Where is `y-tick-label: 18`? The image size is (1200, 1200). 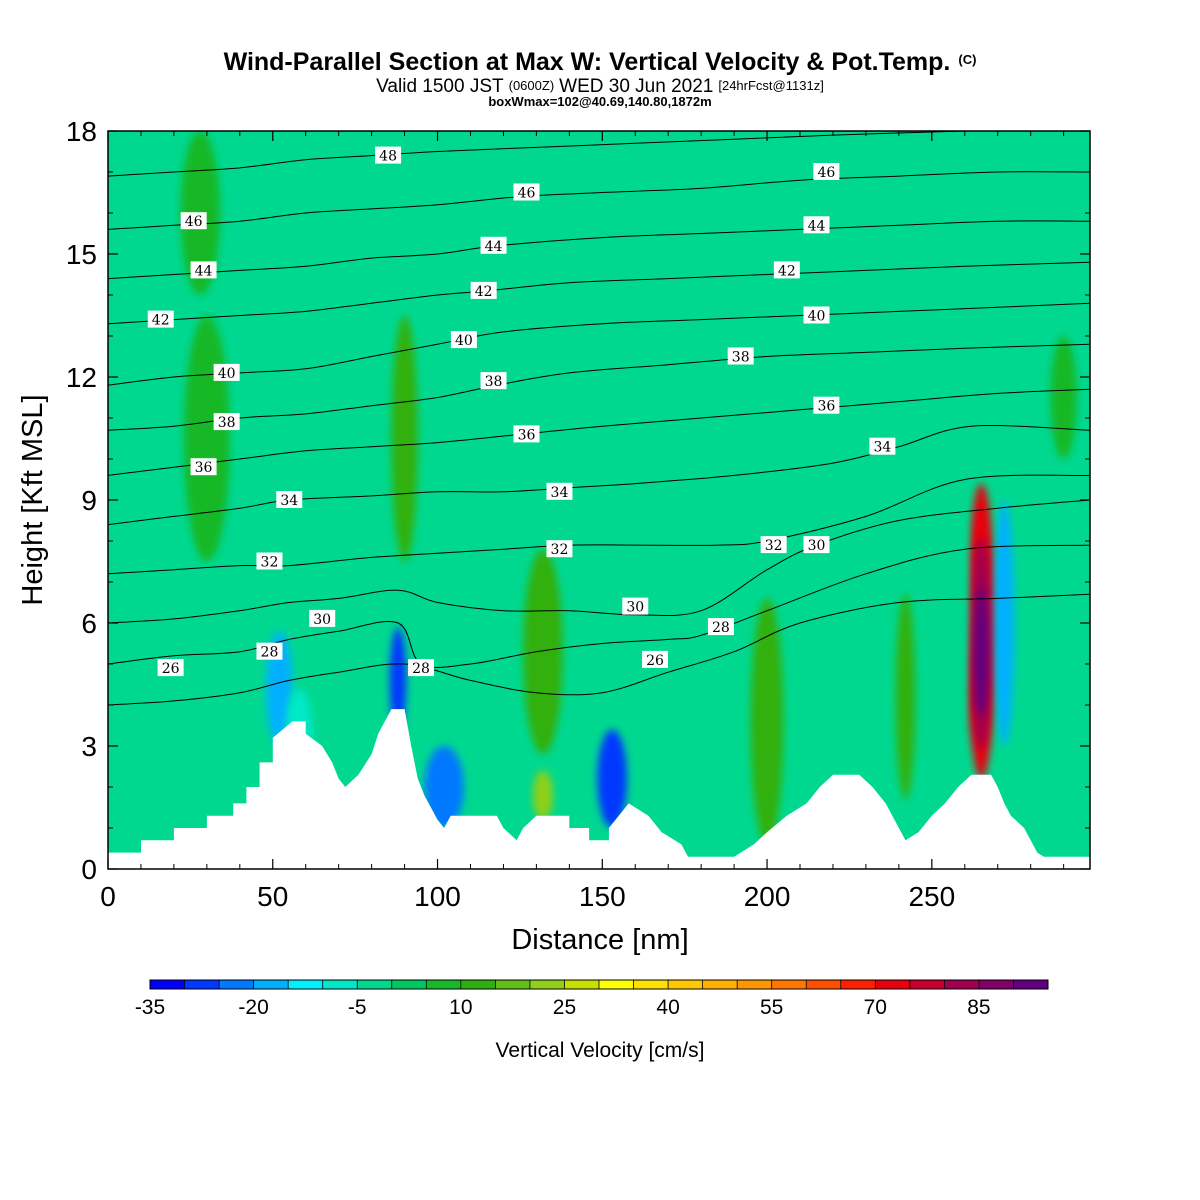 y-tick-label: 18 is located at coordinates (81, 131).